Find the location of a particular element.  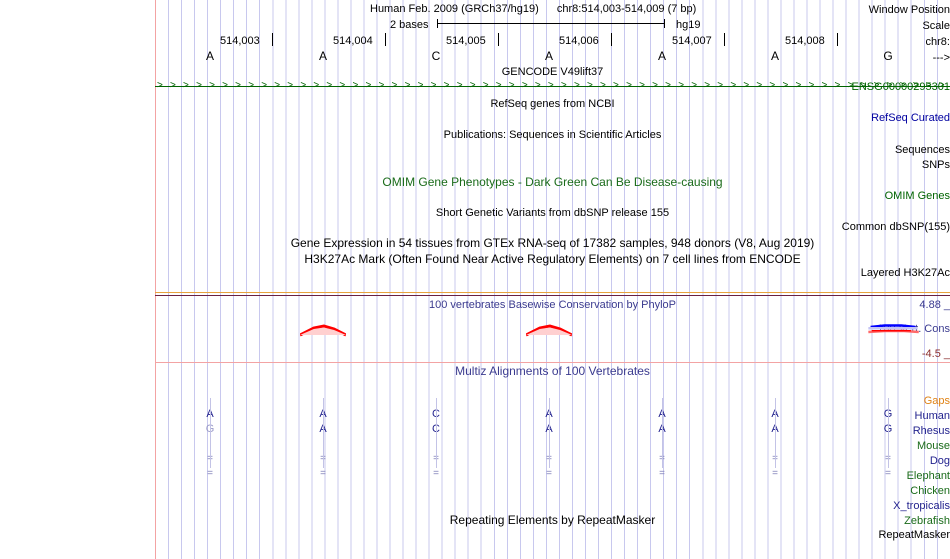

multiz-row: = = = = = = = is located at coordinates (552, 474).